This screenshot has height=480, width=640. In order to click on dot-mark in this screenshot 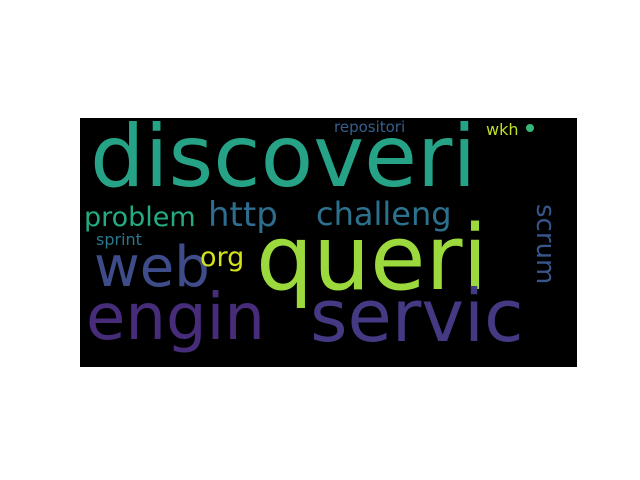, I will do `click(530, 128)`.